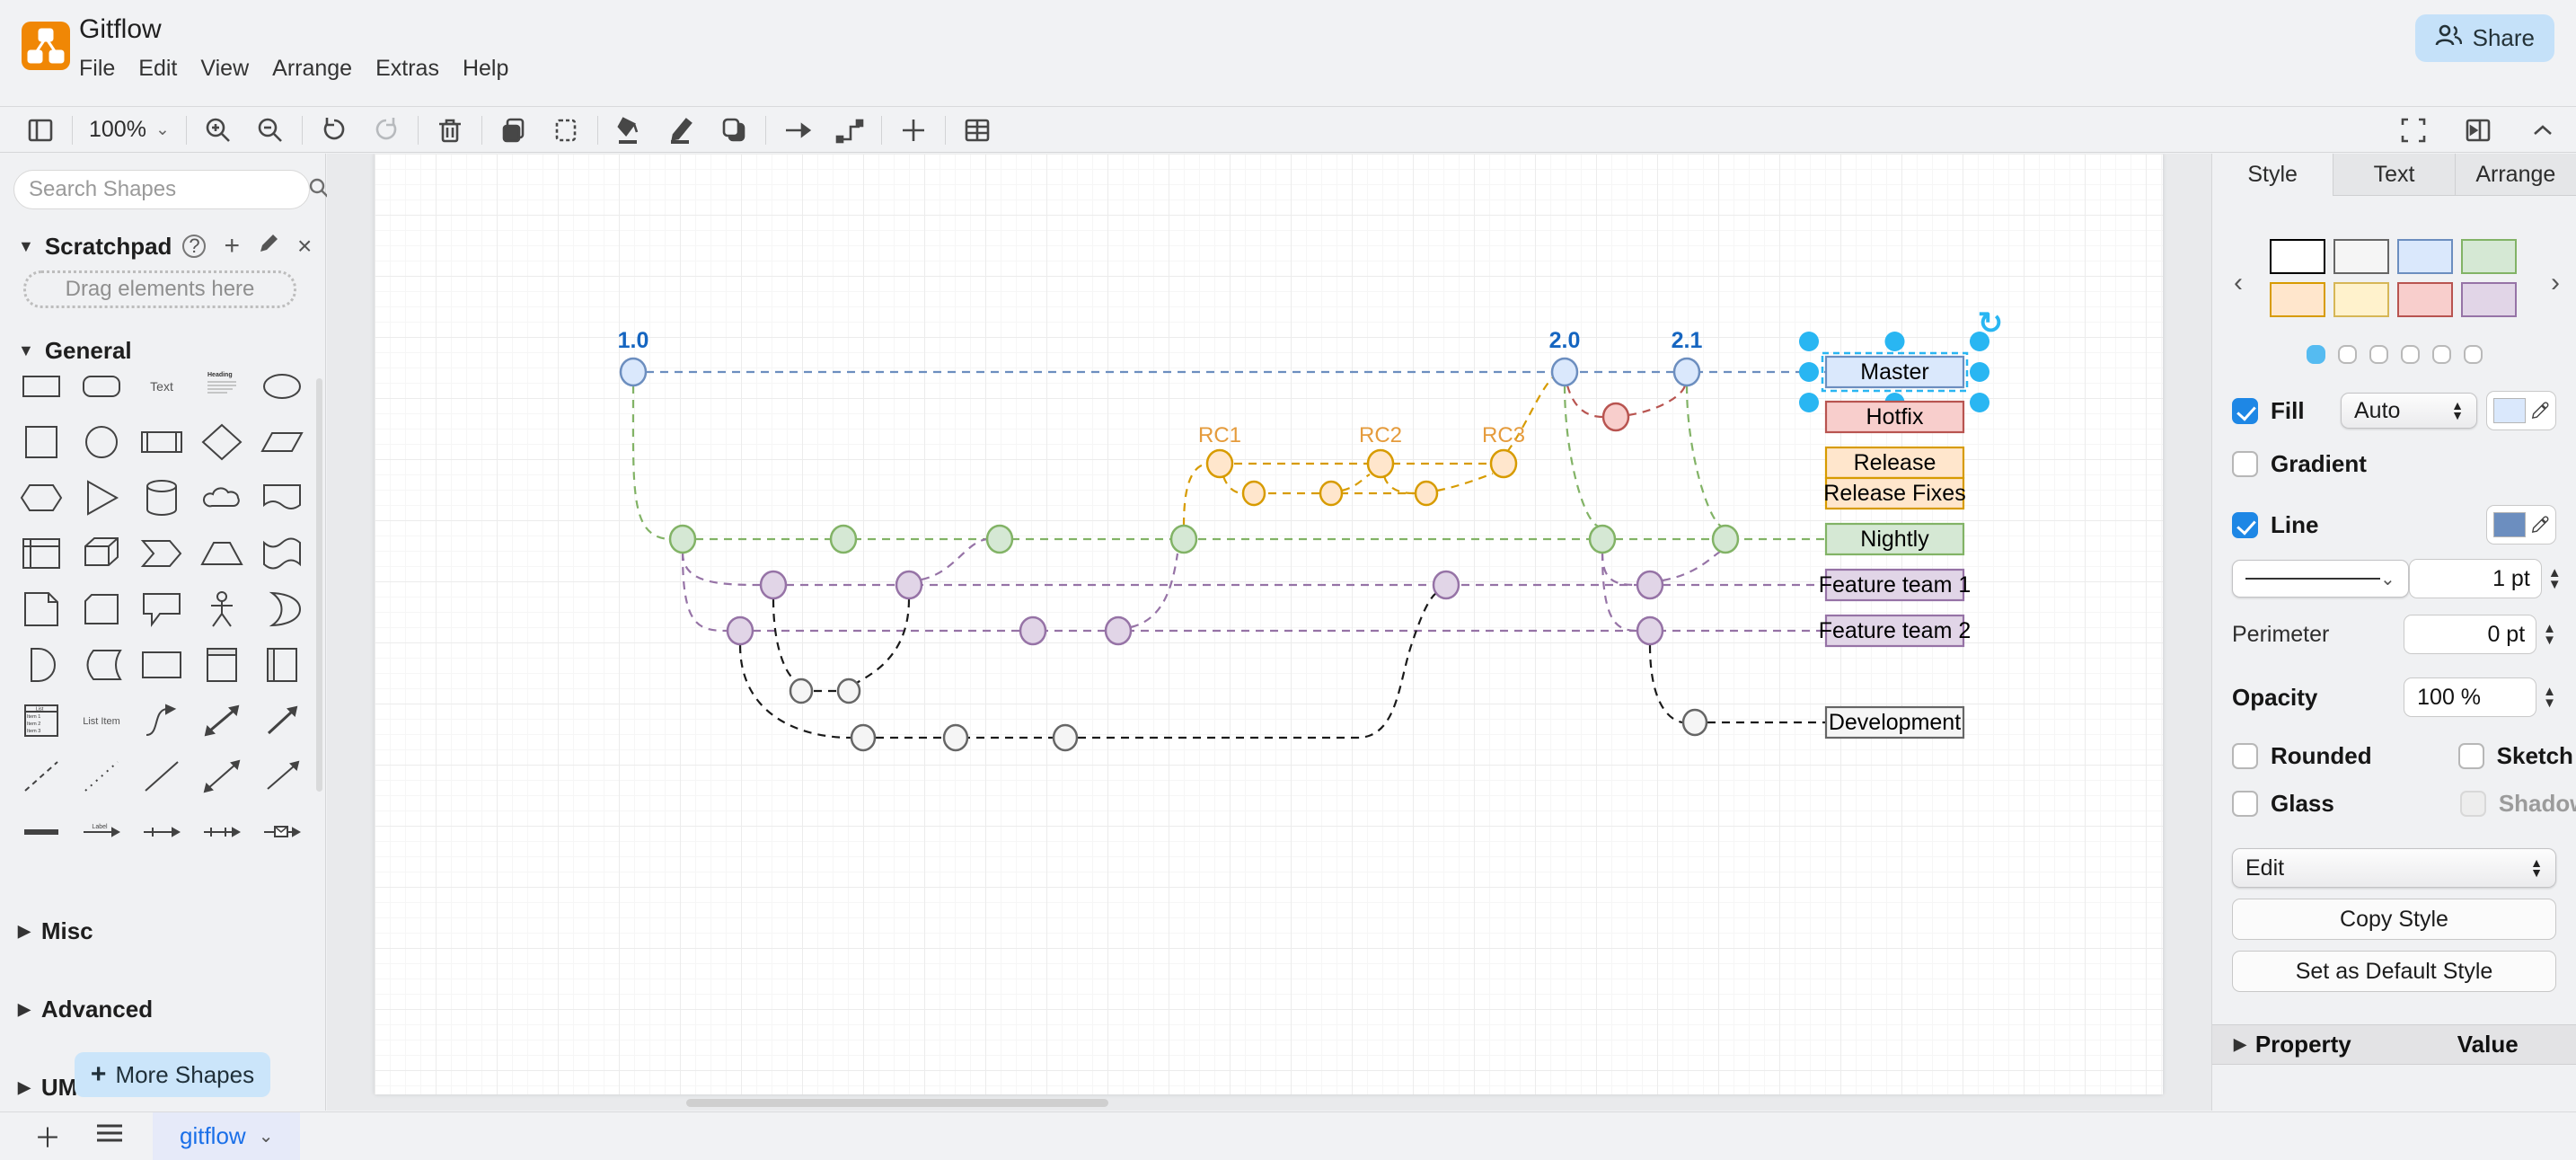 This screenshot has height=1160, width=2576. What do you see at coordinates (222, 776) in the screenshot?
I see `shape-bidirectional-connector` at bounding box center [222, 776].